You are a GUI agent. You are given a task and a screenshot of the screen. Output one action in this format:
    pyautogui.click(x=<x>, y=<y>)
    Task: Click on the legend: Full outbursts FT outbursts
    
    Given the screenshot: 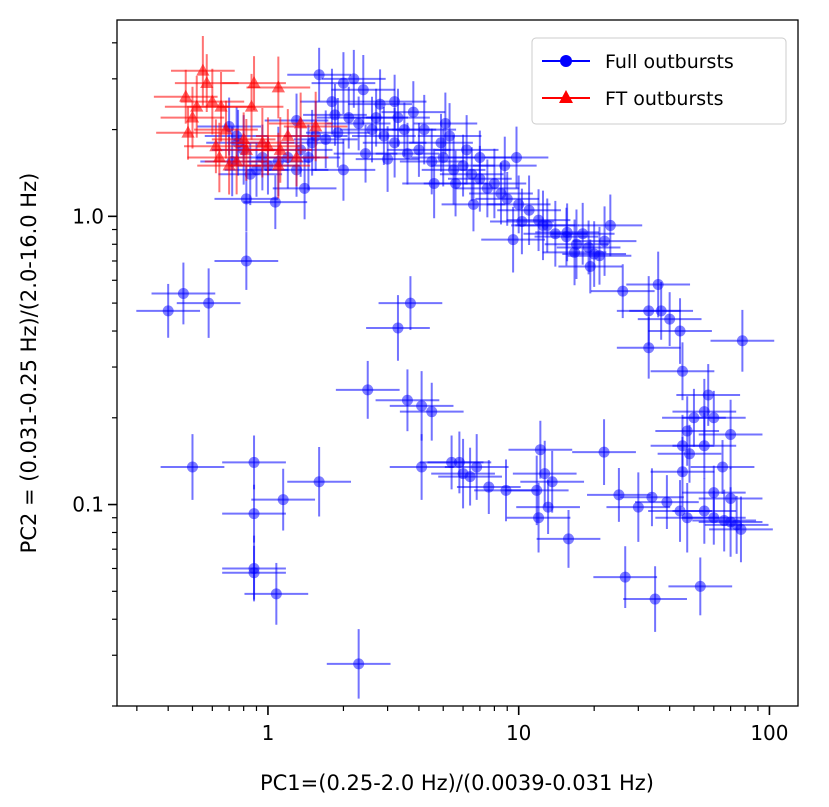 What is the action you would take?
    pyautogui.click(x=659, y=81)
    